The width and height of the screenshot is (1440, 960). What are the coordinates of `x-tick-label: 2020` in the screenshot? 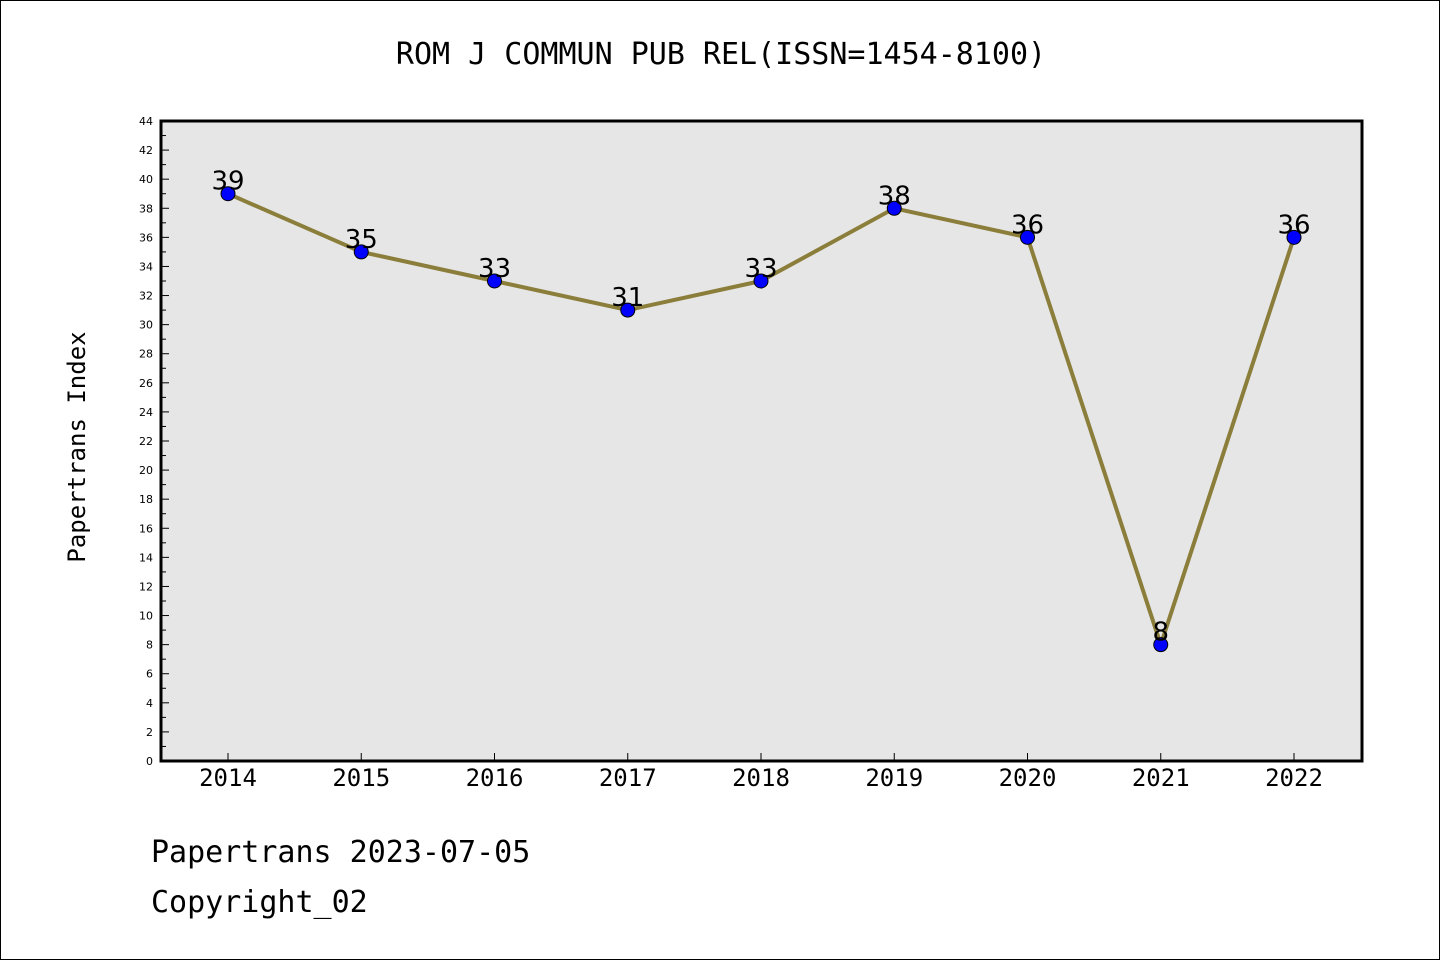 It's located at (1028, 778).